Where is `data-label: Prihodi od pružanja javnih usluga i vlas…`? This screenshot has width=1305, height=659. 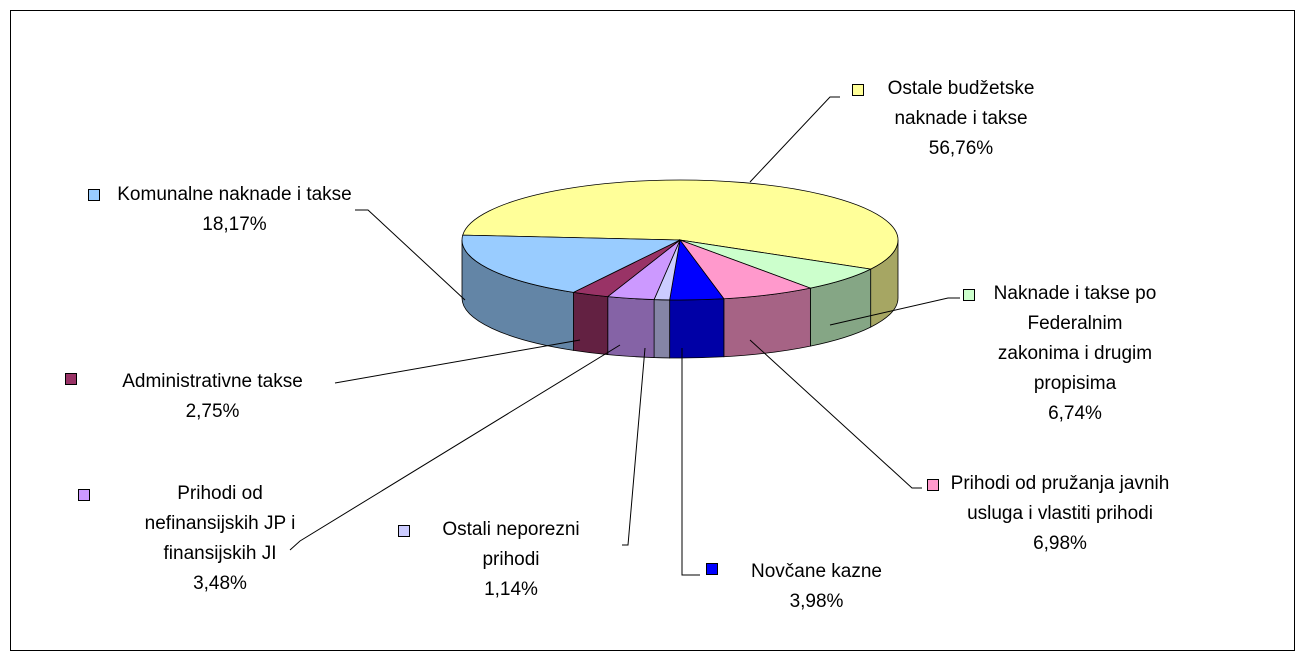 data-label: Prihodi od pružanja javnih usluga i vlas… is located at coordinates (1060, 514).